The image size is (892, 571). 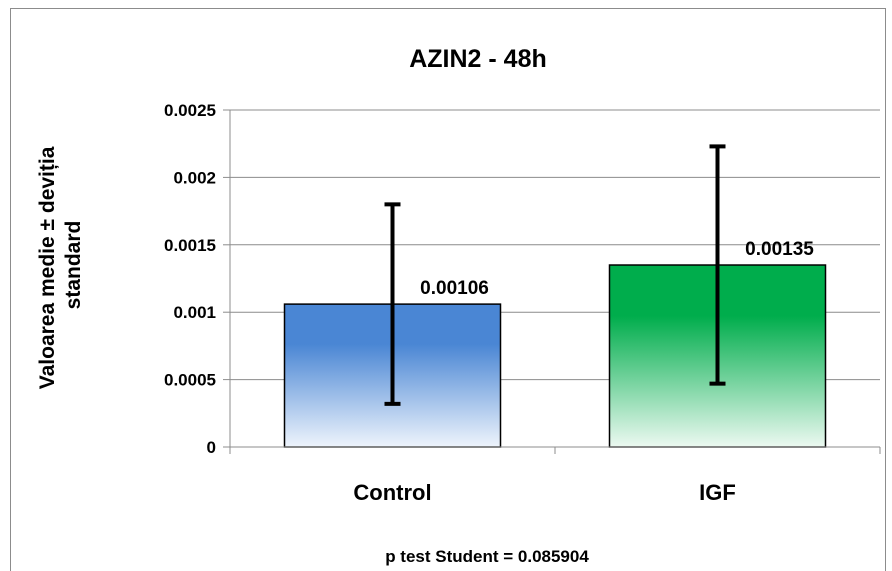 What do you see at coordinates (454, 288) in the screenshot?
I see `data-label: 0.00106` at bounding box center [454, 288].